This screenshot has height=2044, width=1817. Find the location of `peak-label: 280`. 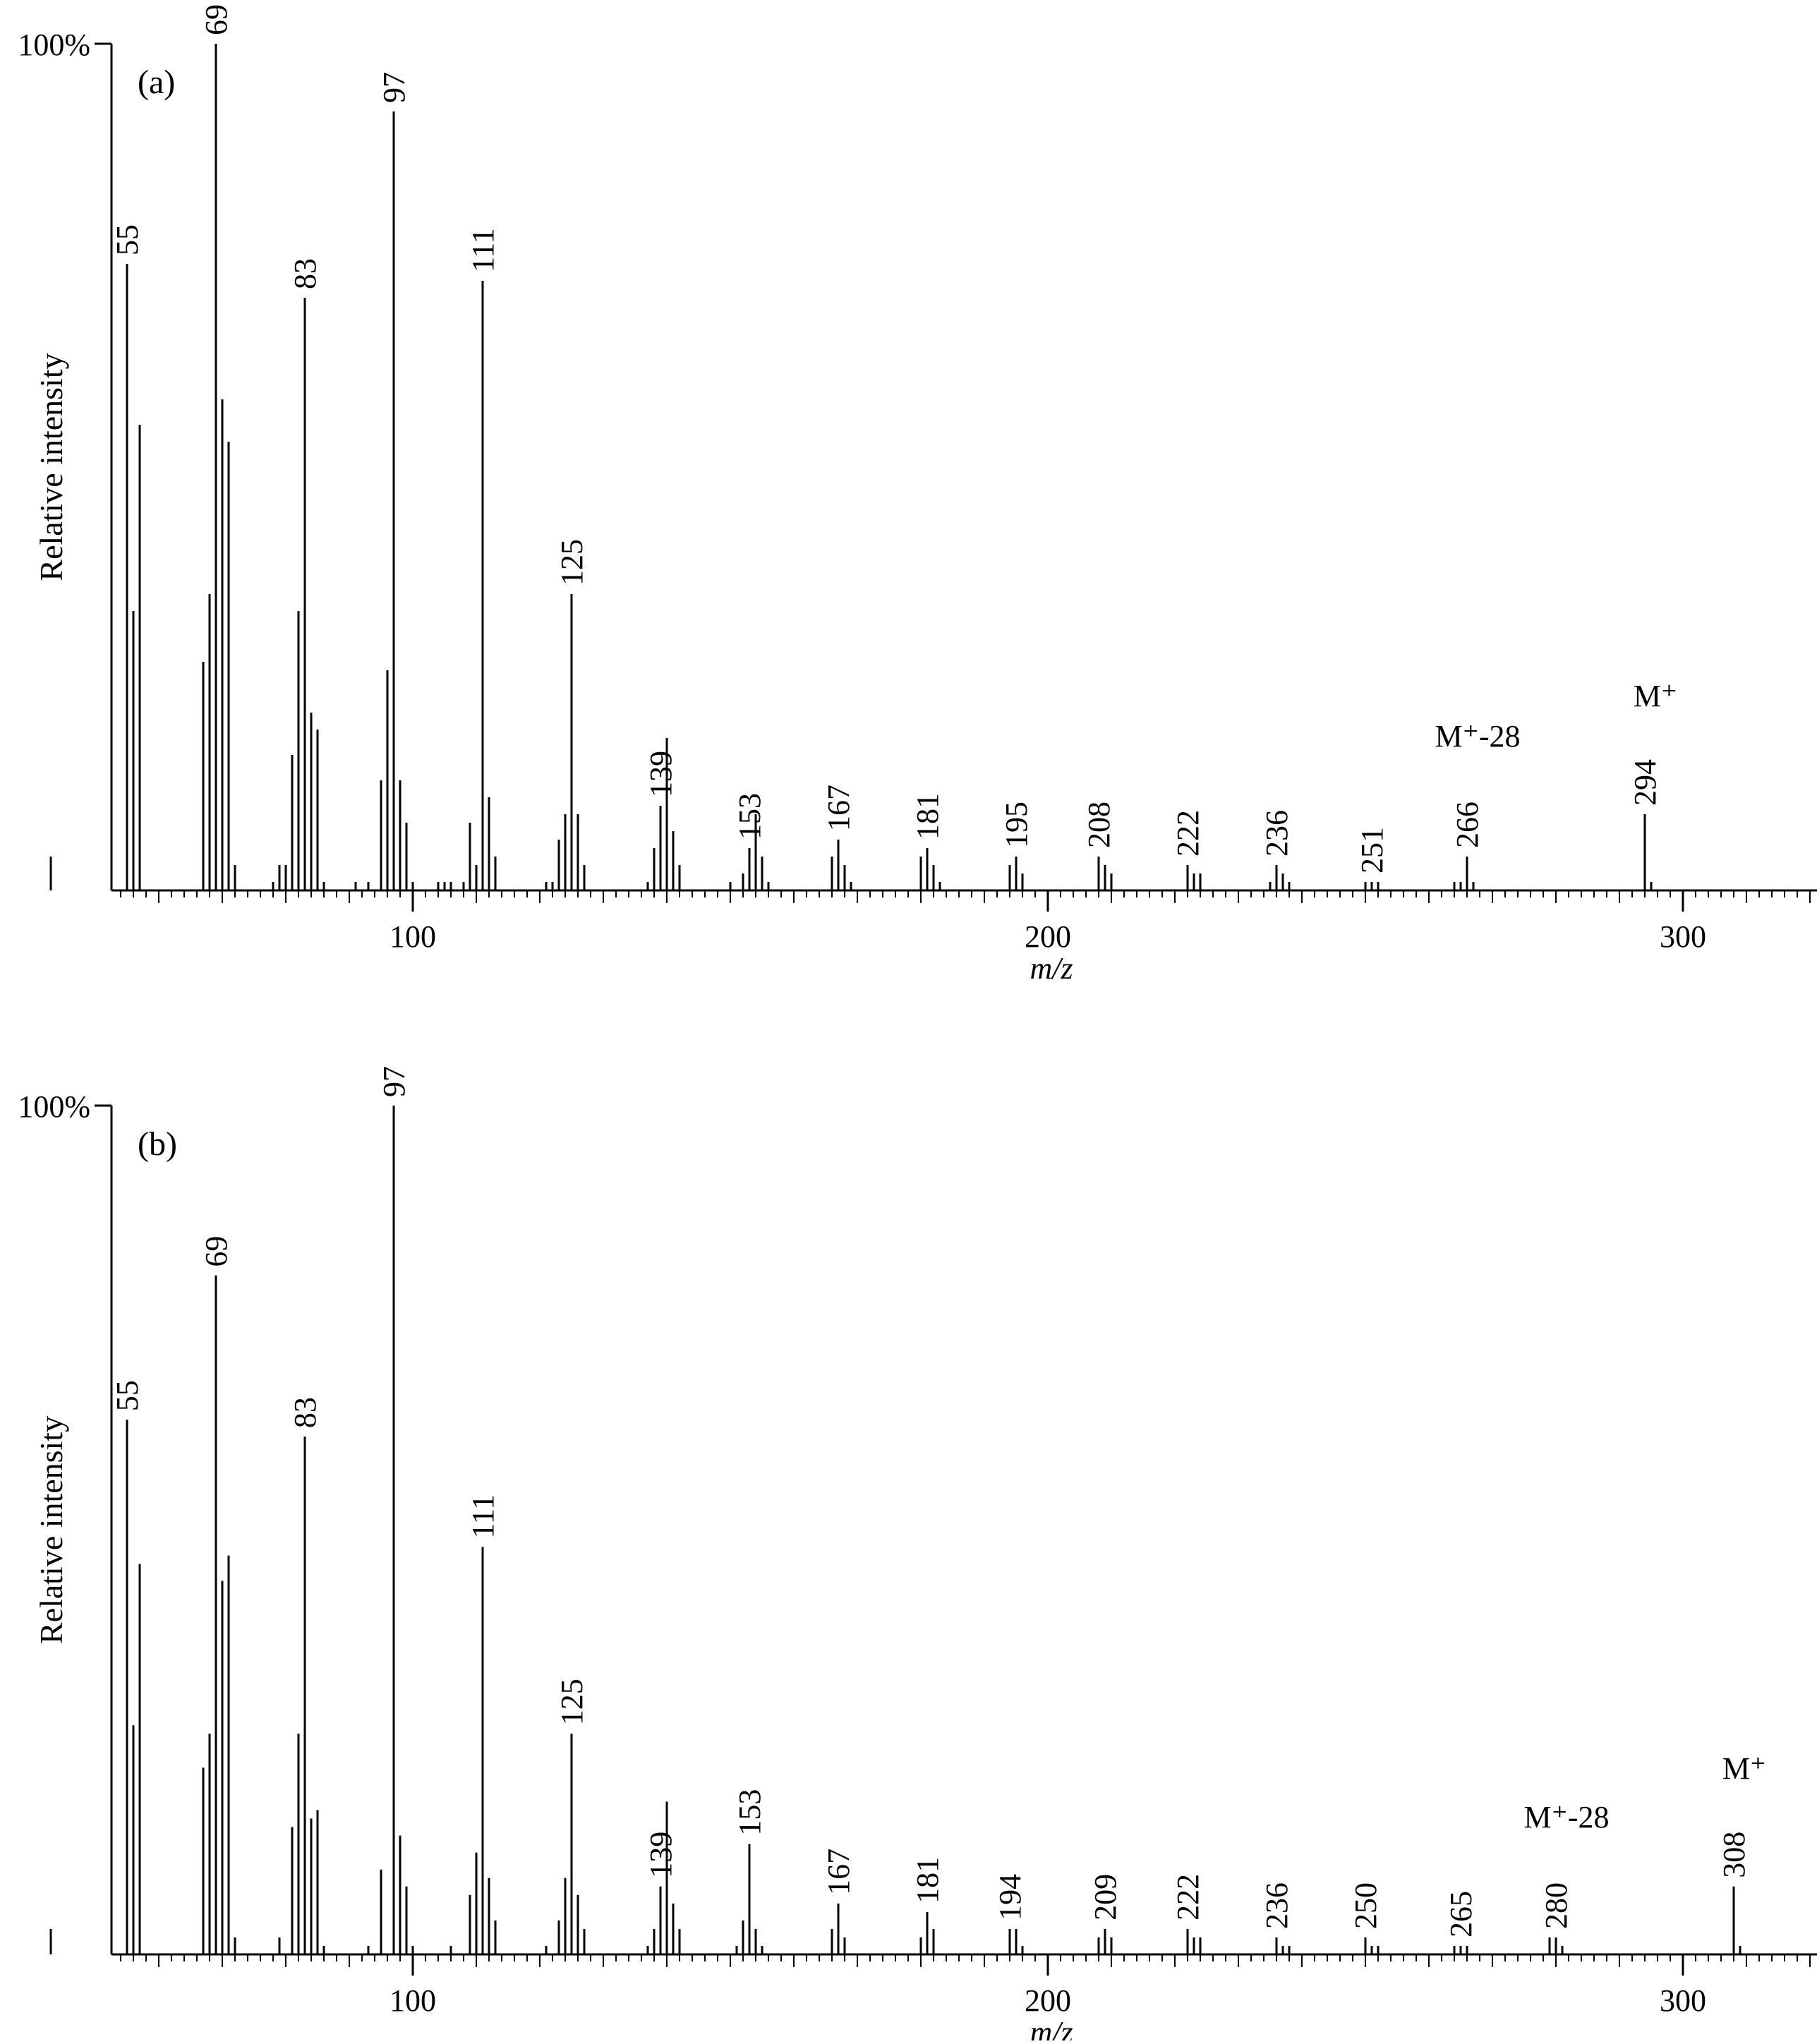

peak-label: 280 is located at coordinates (1557, 1905).